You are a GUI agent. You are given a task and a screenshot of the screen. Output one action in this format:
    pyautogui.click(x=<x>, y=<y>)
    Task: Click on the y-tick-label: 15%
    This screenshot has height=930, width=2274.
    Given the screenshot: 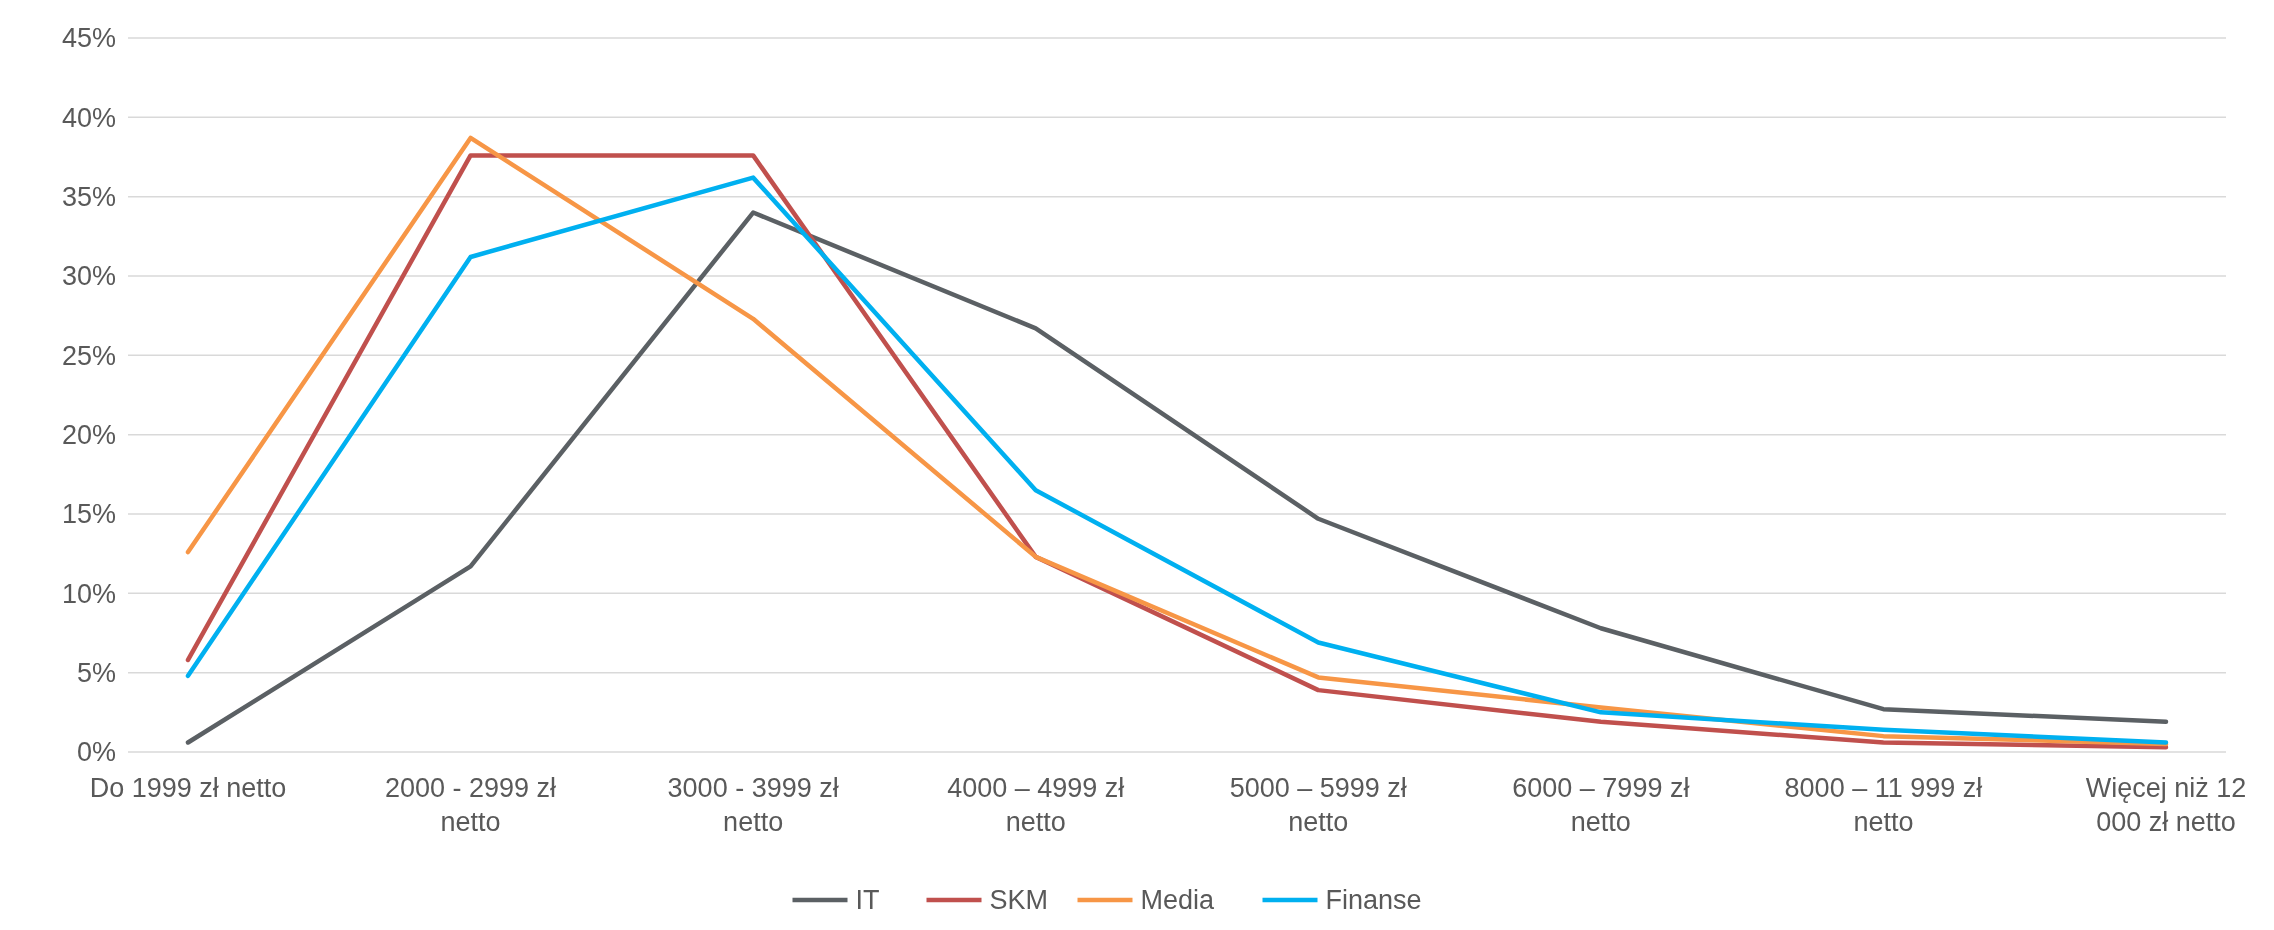 What is the action you would take?
    pyautogui.click(x=88, y=514)
    